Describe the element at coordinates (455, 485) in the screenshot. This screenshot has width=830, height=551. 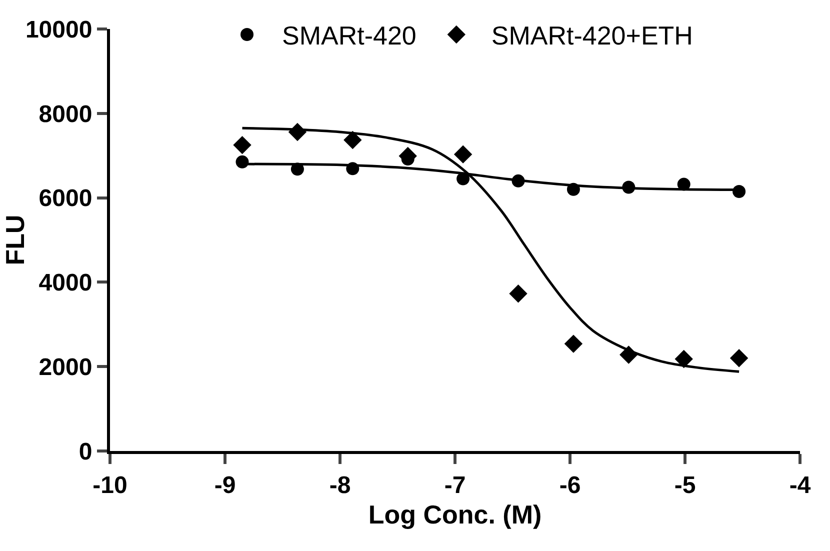
I see `x-tick-label: -7` at that location.